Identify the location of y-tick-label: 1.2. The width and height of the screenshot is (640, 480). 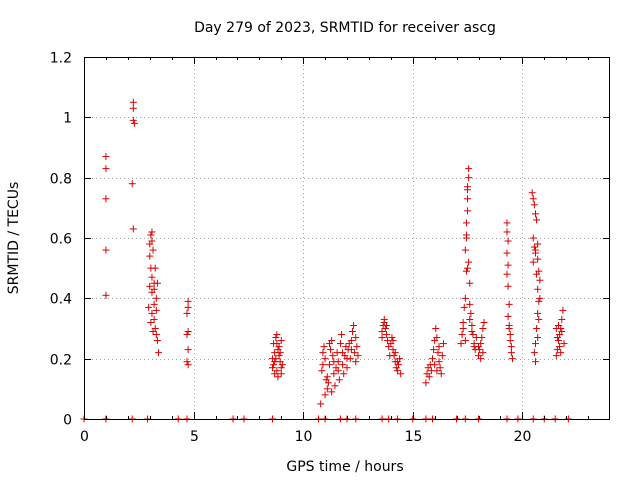
(61, 59).